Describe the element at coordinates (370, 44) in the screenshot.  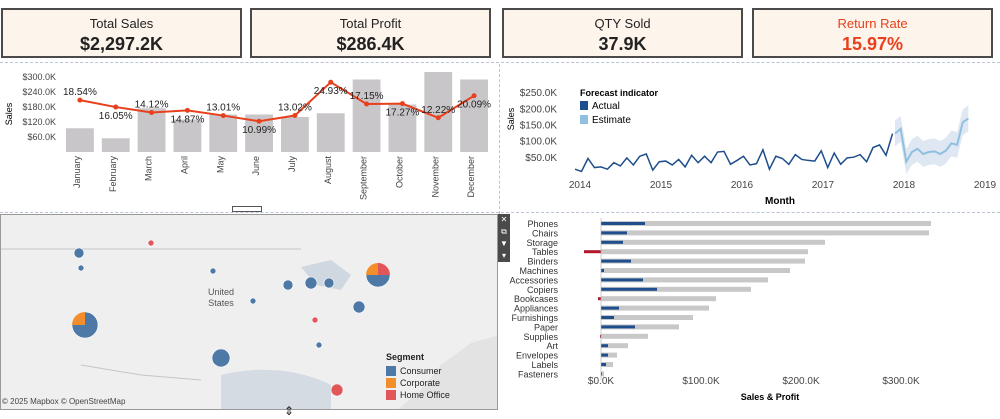
I see `kpi-value: $286.4K` at that location.